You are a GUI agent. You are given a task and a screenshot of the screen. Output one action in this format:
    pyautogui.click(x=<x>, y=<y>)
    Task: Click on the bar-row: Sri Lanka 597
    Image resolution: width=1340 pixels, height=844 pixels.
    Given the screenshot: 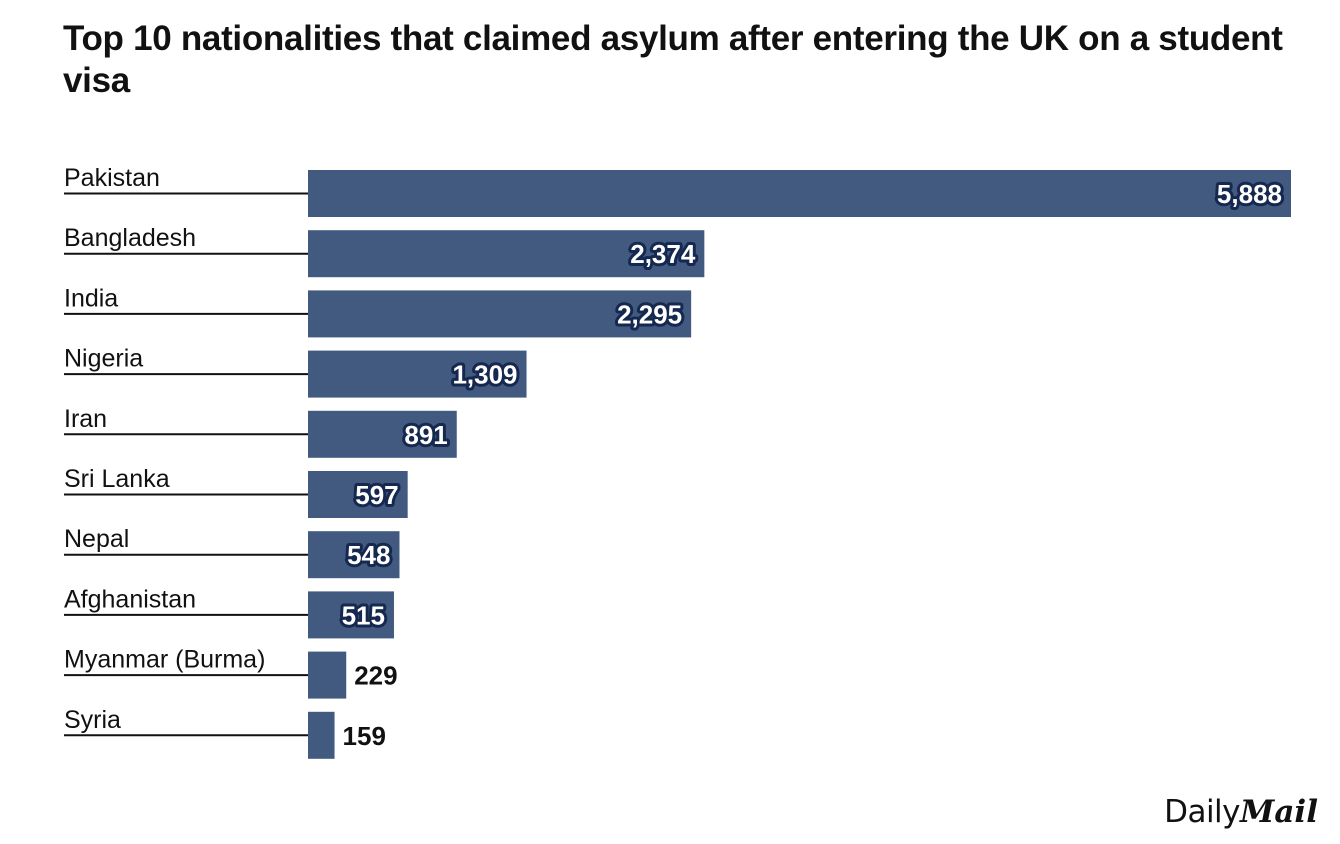 What is the action you would take?
    pyautogui.click(x=236, y=491)
    